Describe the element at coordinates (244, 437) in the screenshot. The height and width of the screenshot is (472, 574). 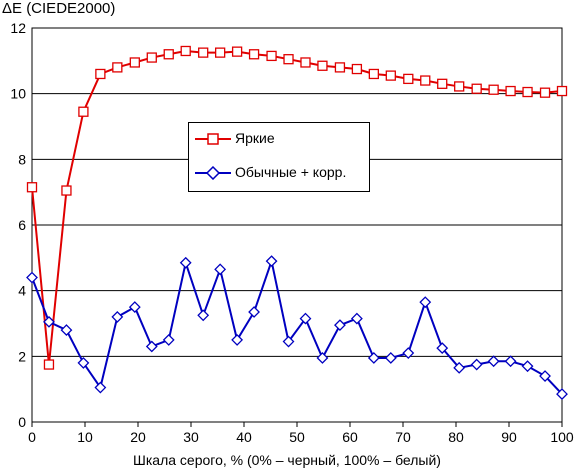
I see `x-tick-label: 40` at that location.